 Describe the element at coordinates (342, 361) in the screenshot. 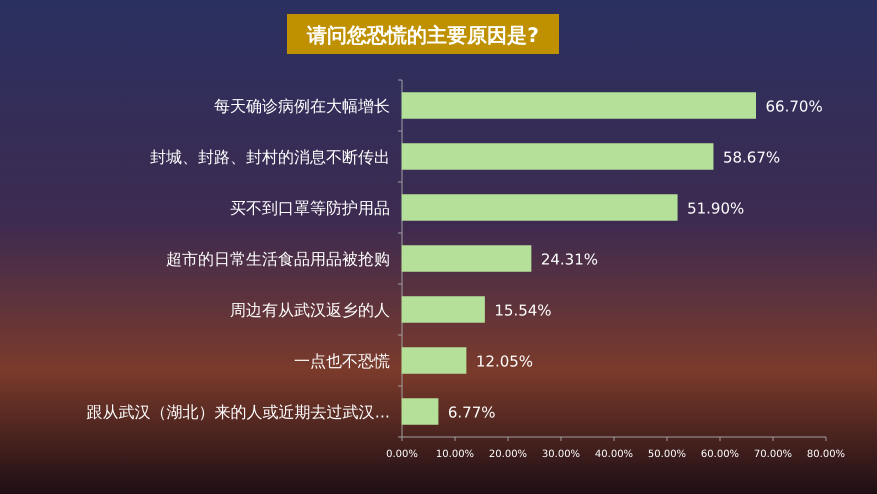

I see `y-tick-label: 一点也不恐慌` at that location.